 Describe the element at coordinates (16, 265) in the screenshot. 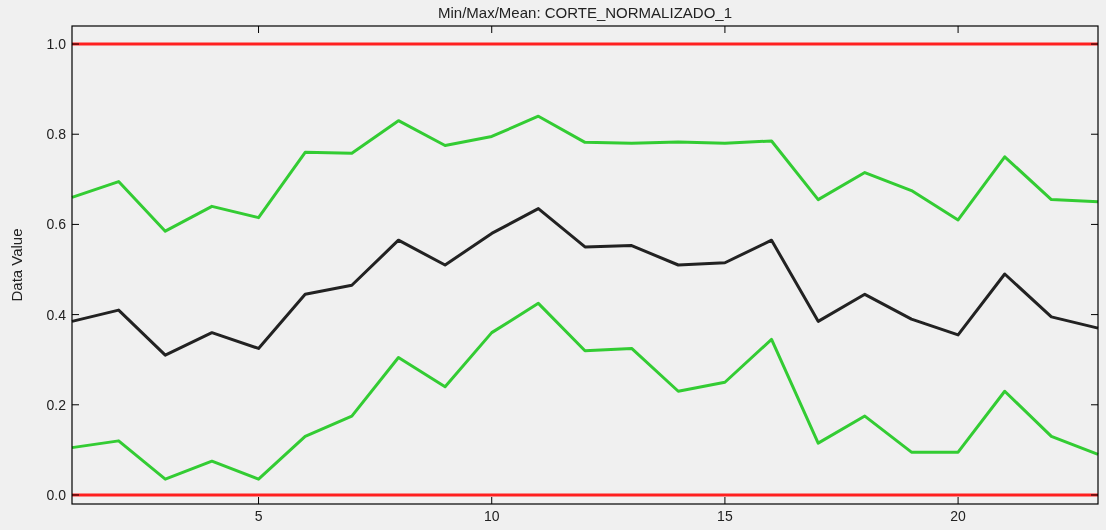

I see `y-axis-title: Data Value` at that location.